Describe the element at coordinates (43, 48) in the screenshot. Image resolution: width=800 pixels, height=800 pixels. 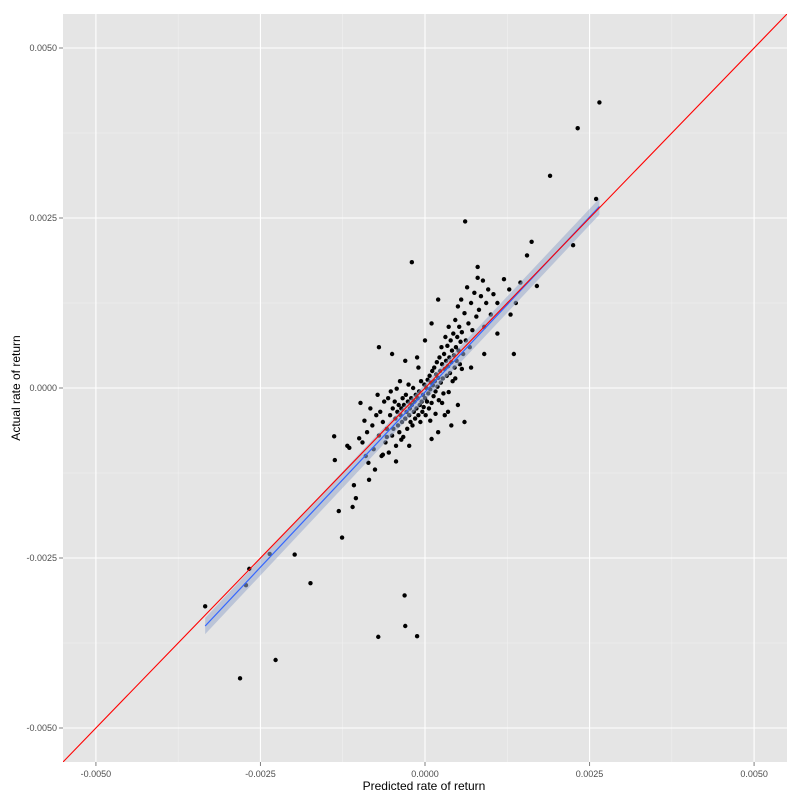
I see `y-tick-label: 0.0050` at that location.